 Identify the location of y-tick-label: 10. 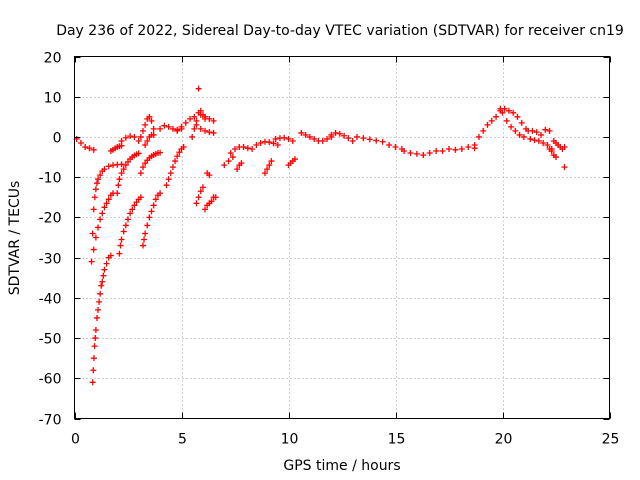
(53, 99).